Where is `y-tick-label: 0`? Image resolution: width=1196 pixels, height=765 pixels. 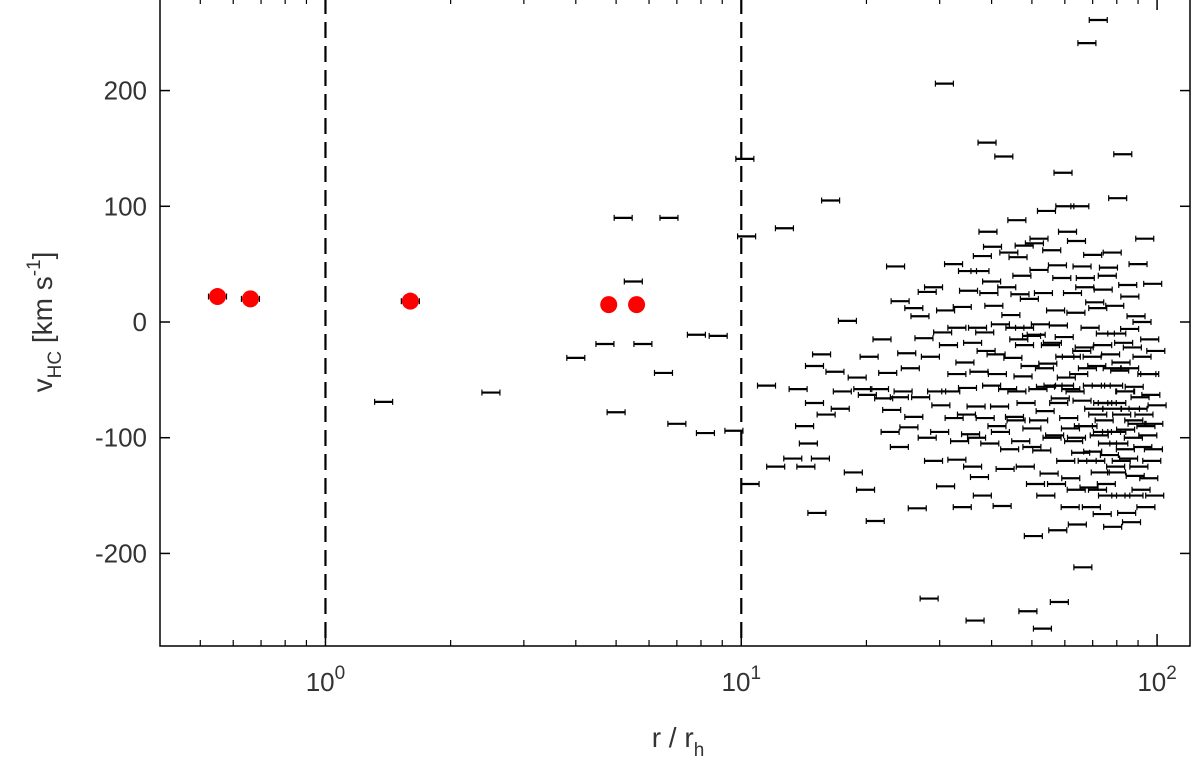
y-tick-label: 0 is located at coordinates (140, 322).